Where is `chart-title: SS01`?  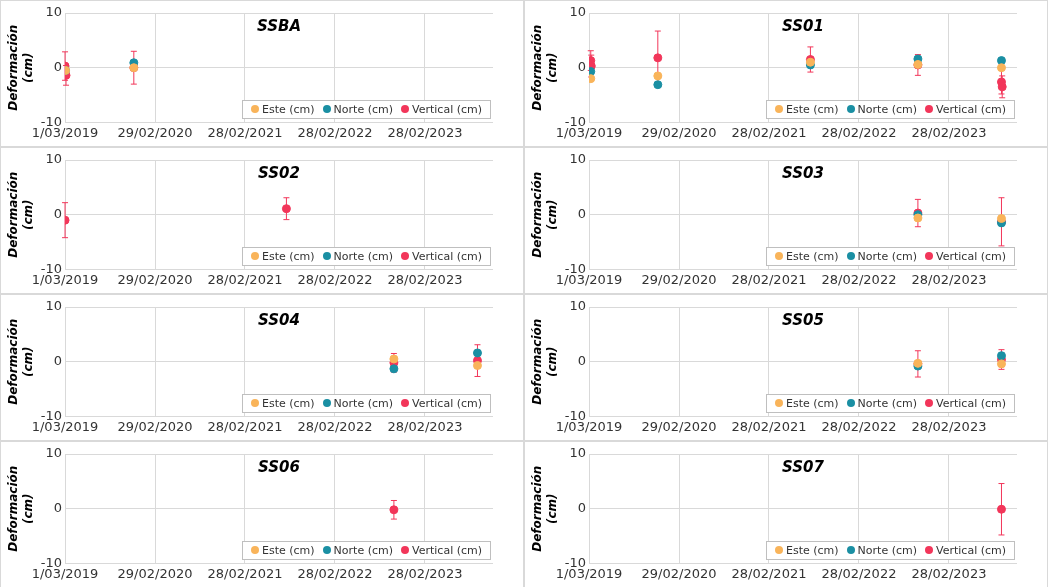
chart-title: SS01 is located at coordinates (803, 26).